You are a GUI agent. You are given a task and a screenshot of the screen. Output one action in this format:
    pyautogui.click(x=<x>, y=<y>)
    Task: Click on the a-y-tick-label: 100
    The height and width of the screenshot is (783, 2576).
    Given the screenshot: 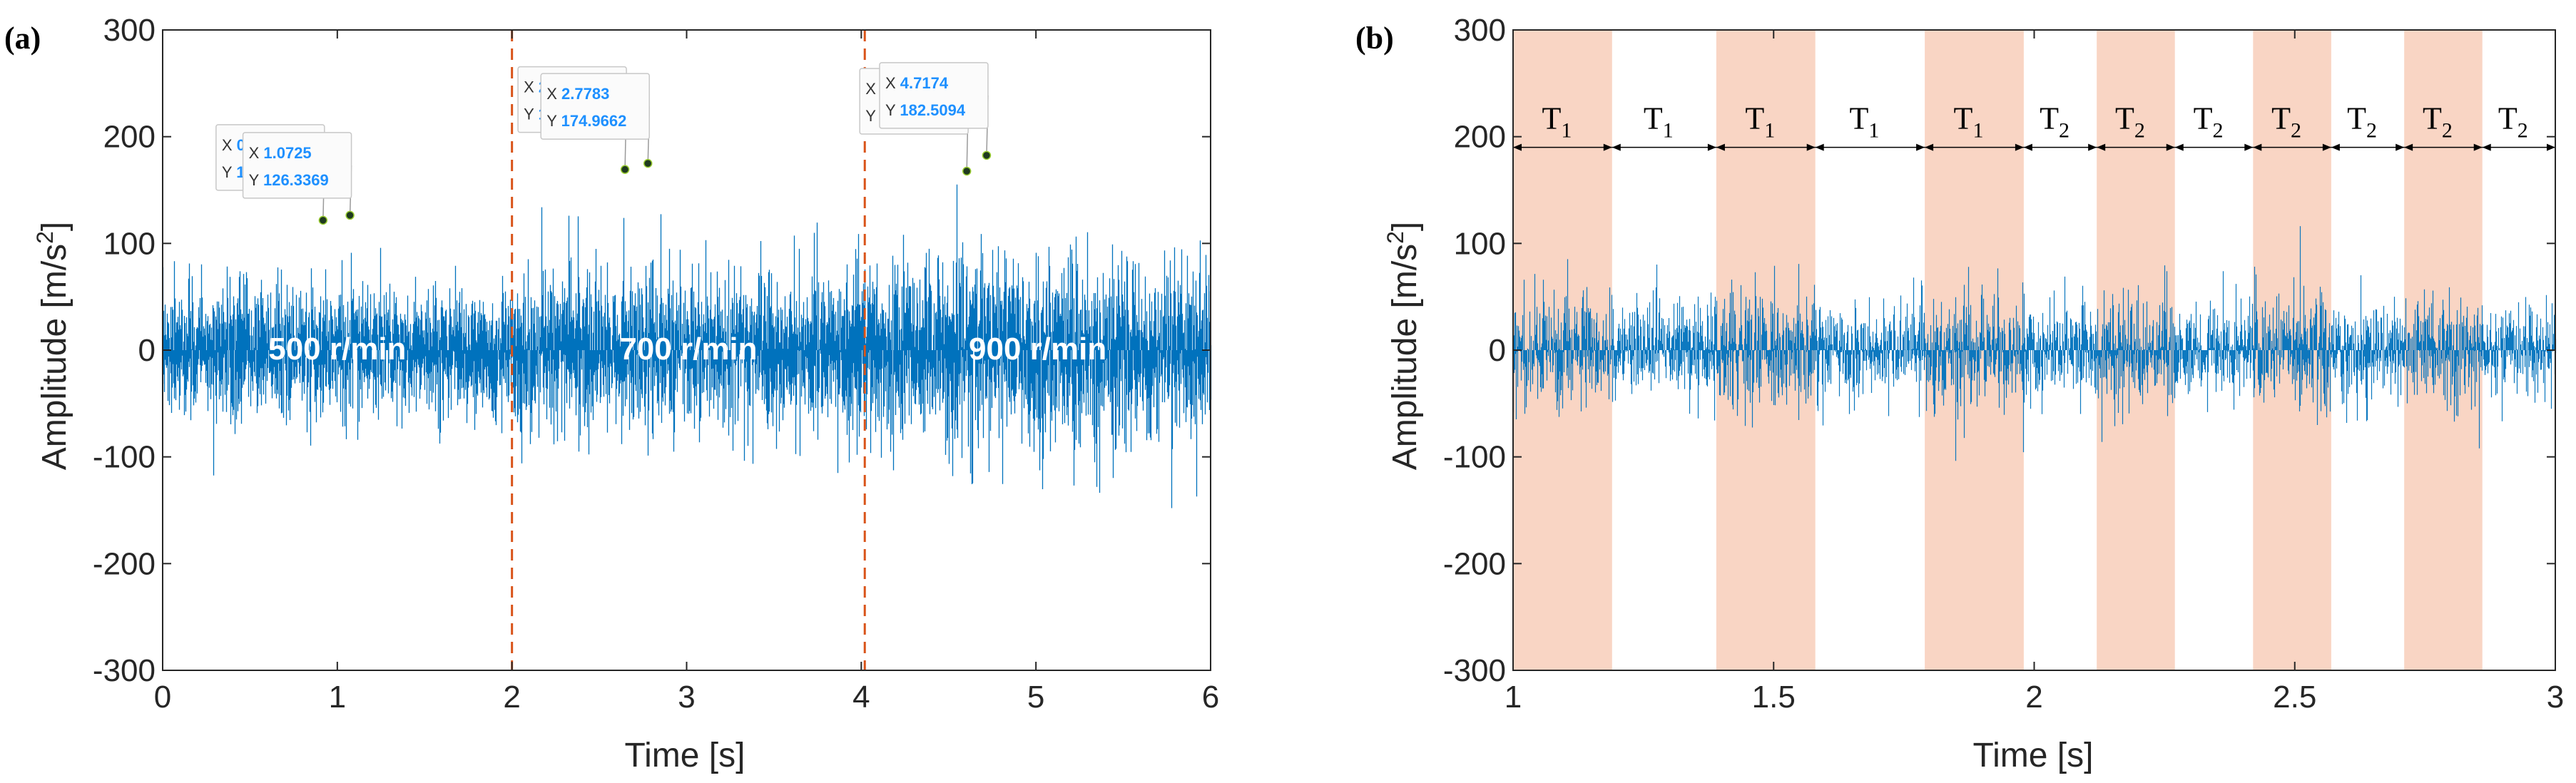 What is the action you would take?
    pyautogui.click(x=129, y=244)
    